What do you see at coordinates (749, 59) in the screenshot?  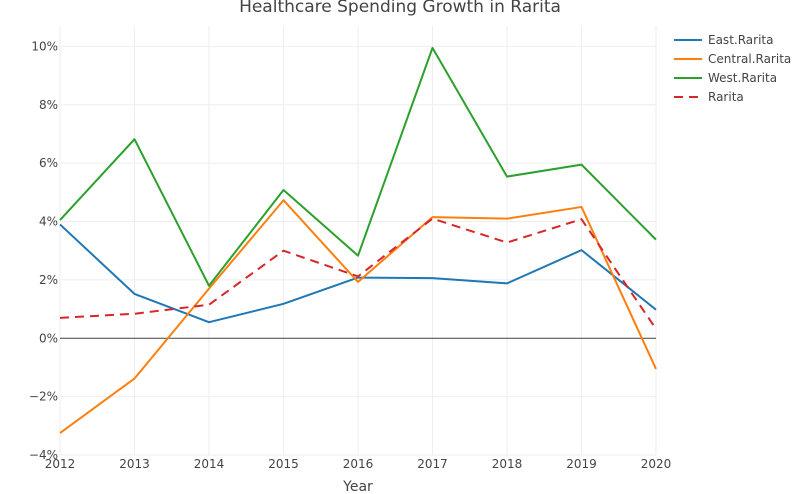 I see `legend-label: Central.Rarita` at bounding box center [749, 59].